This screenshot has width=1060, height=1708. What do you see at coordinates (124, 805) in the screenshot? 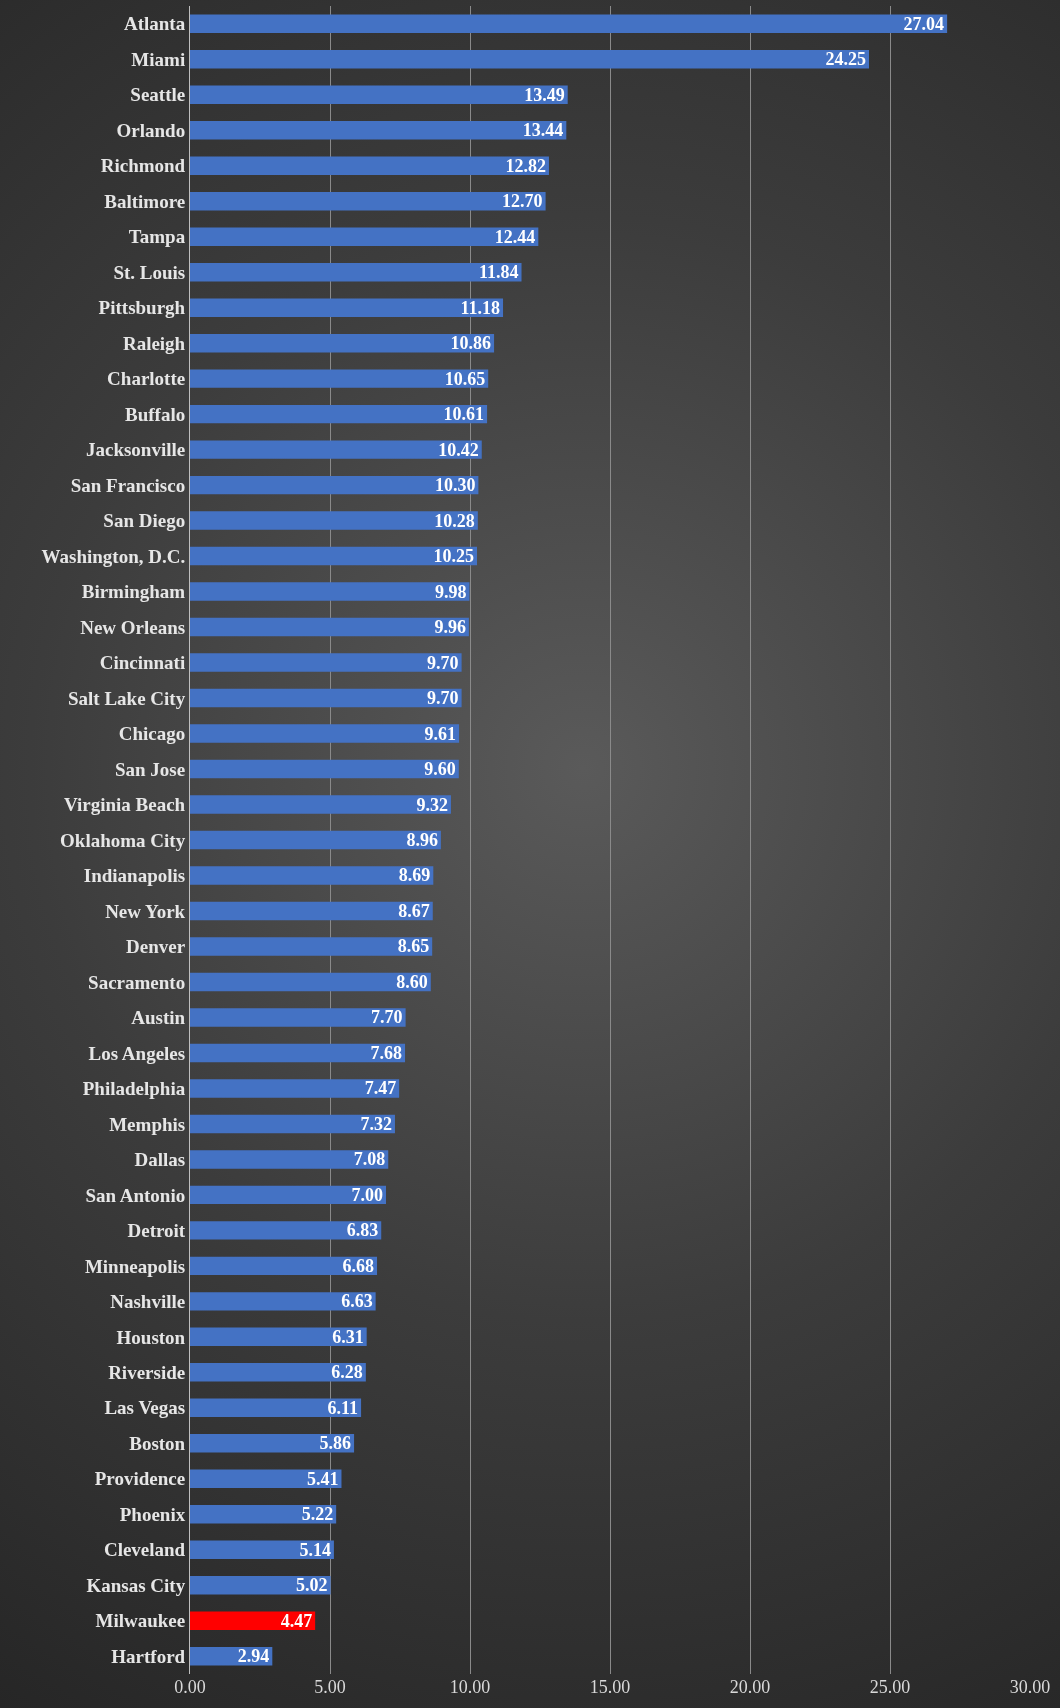
I see `y-tick-label: Virginia Beach` at bounding box center [124, 805].